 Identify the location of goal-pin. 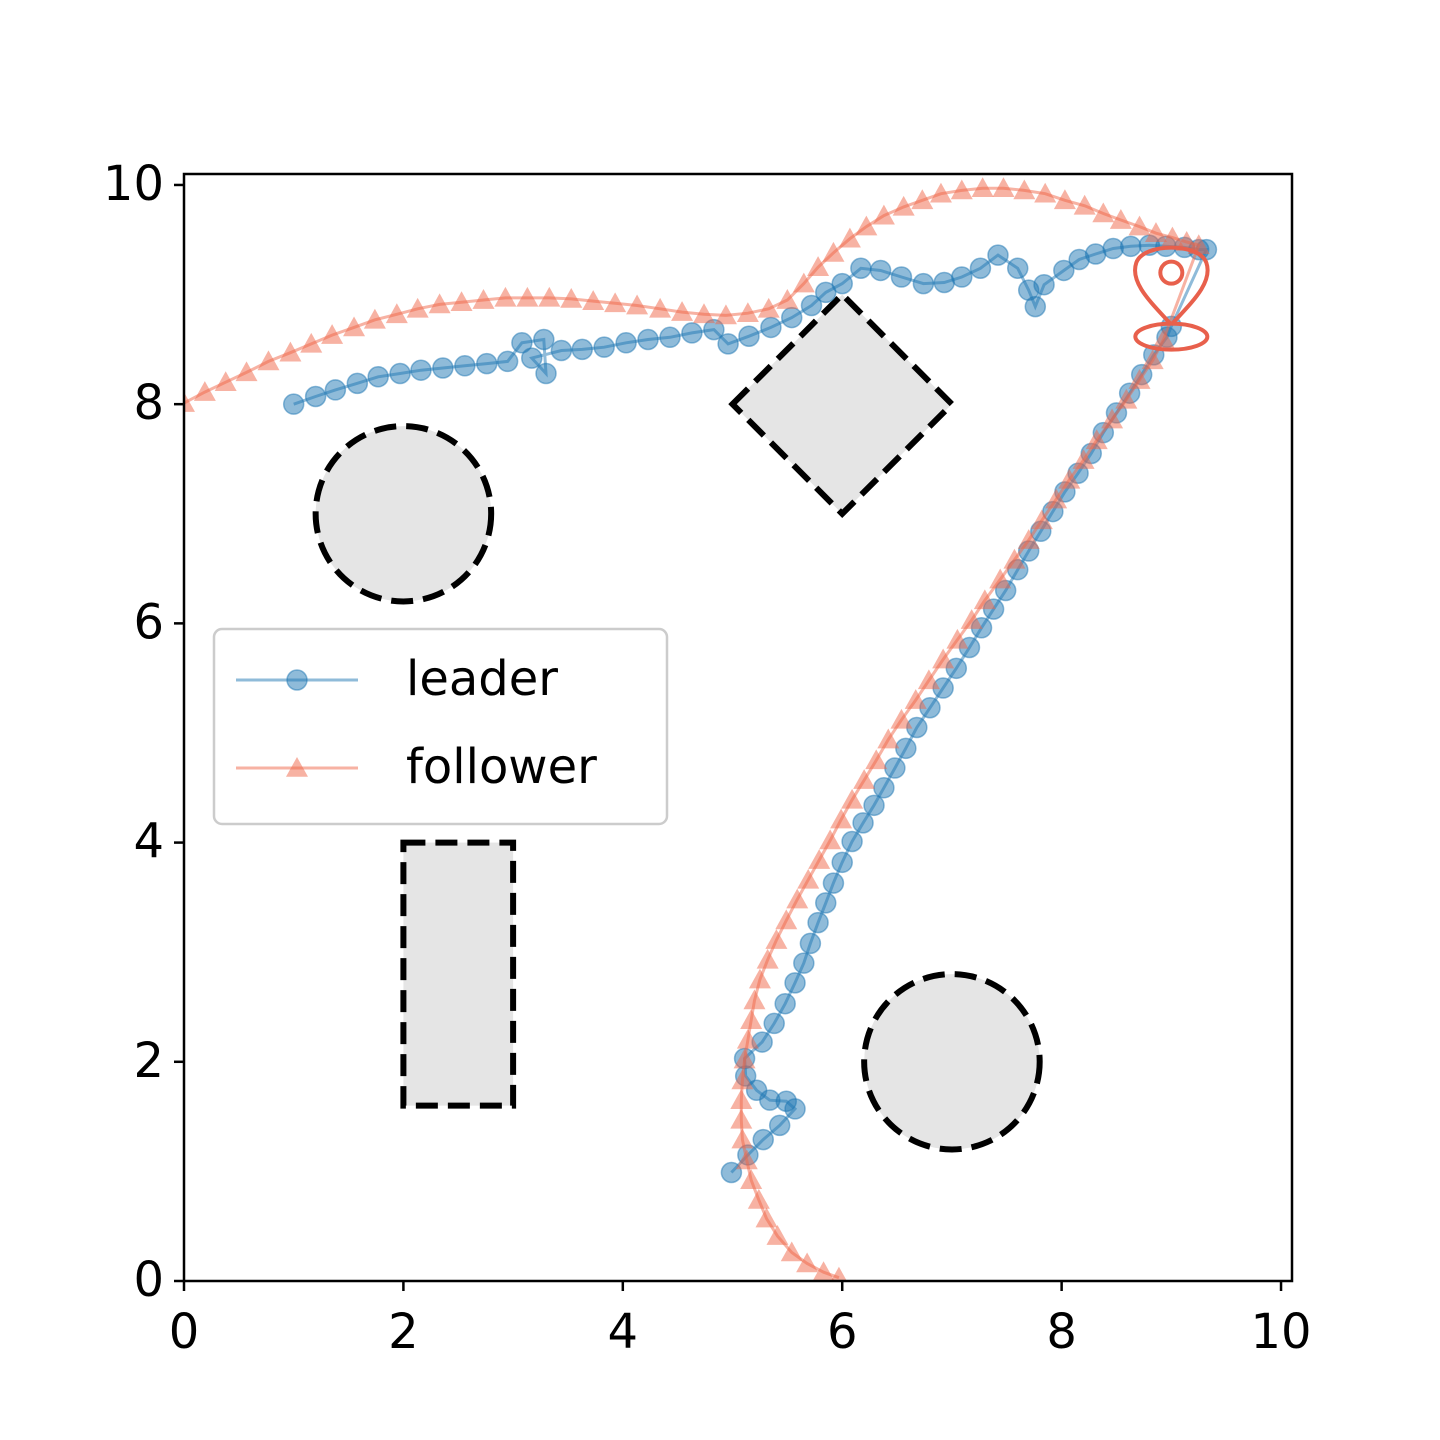
(1171, 285).